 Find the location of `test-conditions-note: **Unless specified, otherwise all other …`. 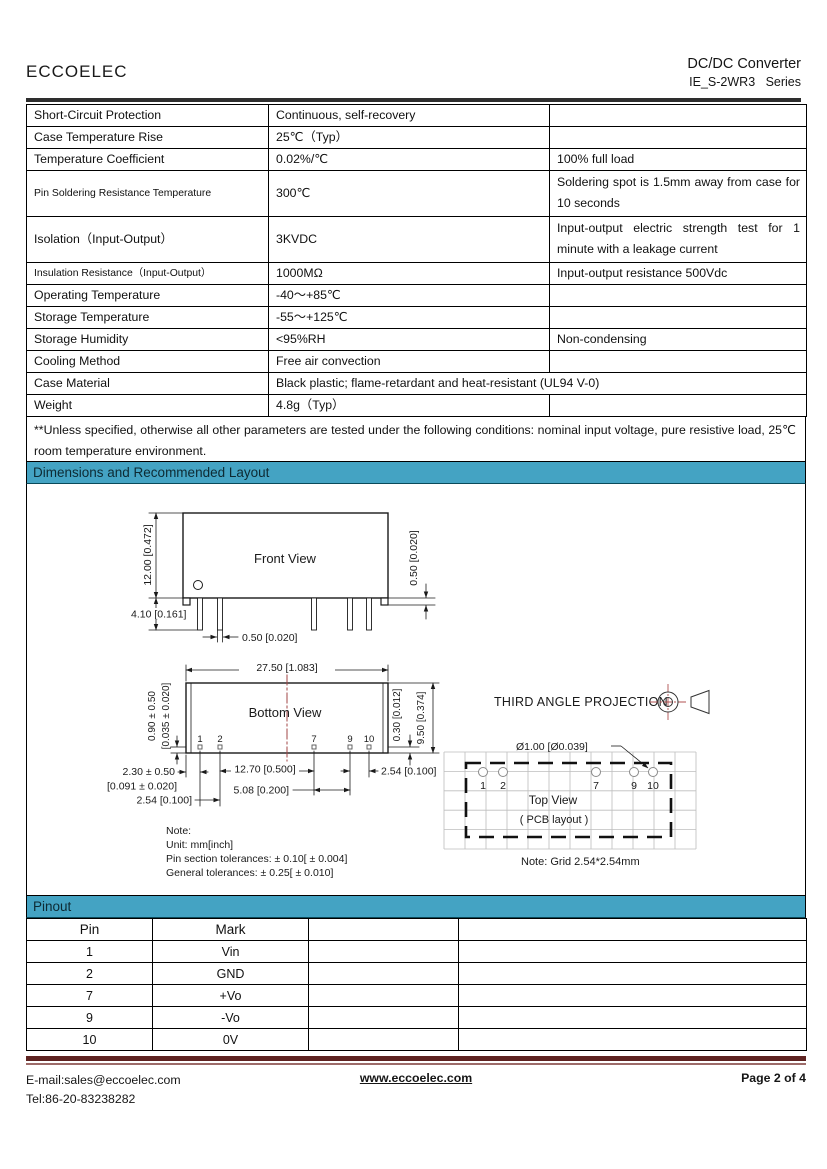

test-conditions-note: **Unless specified, otherwise all other … is located at coordinates (416, 439).